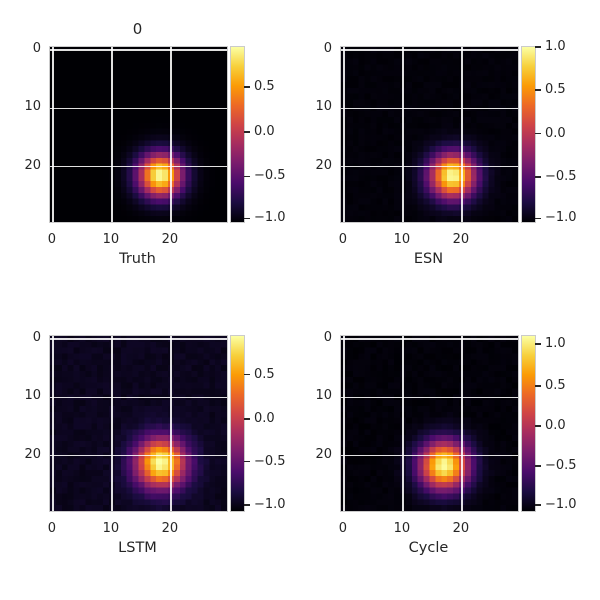  What do you see at coordinates (428, 259) in the screenshot?
I see `x-axis-label: ESN` at bounding box center [428, 259].